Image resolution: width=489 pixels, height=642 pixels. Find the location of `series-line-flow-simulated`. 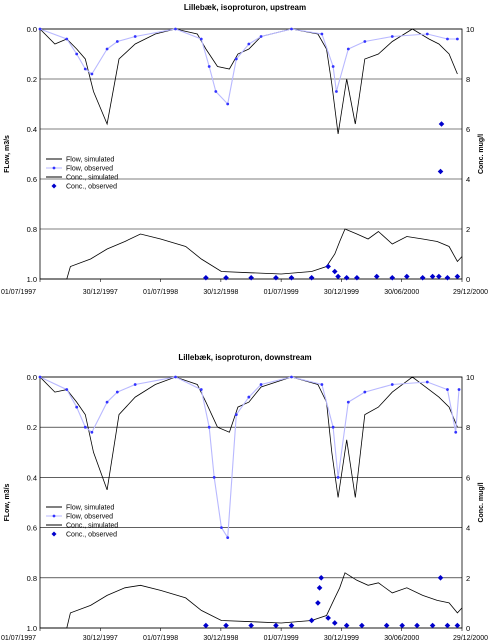

series-line-flow-simulated is located at coordinates (248, 81).